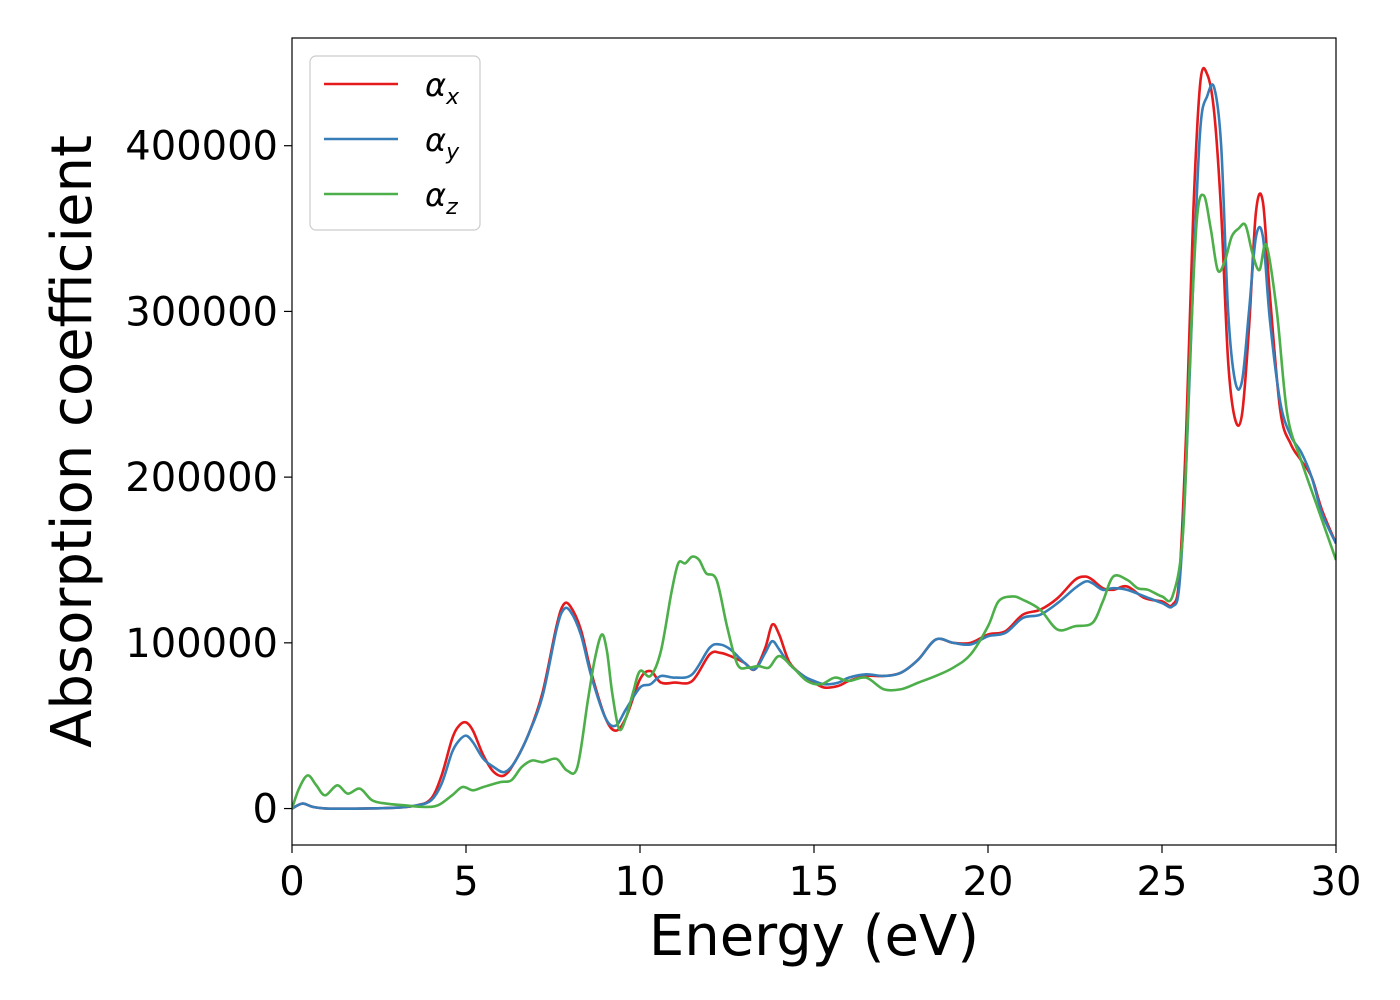 This screenshot has height=1000, width=1400. Describe the element at coordinates (814, 936) in the screenshot. I see `x-axis-title: Energy (eV)` at that location.